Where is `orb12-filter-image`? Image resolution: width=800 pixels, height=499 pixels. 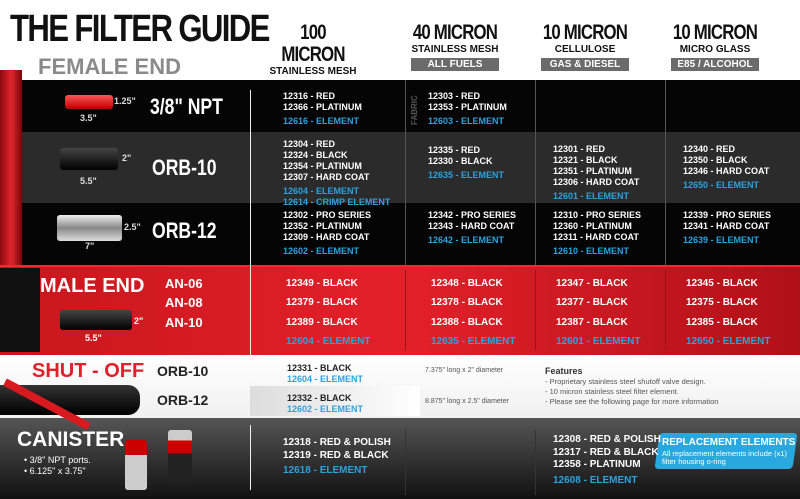
orb12-filter-image is located at coordinates (89, 228).